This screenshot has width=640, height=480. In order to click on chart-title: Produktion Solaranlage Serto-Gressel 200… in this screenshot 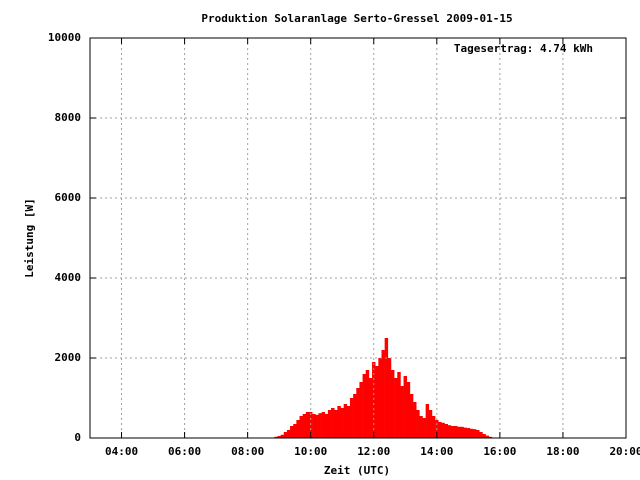, I will do `click(356, 18)`.